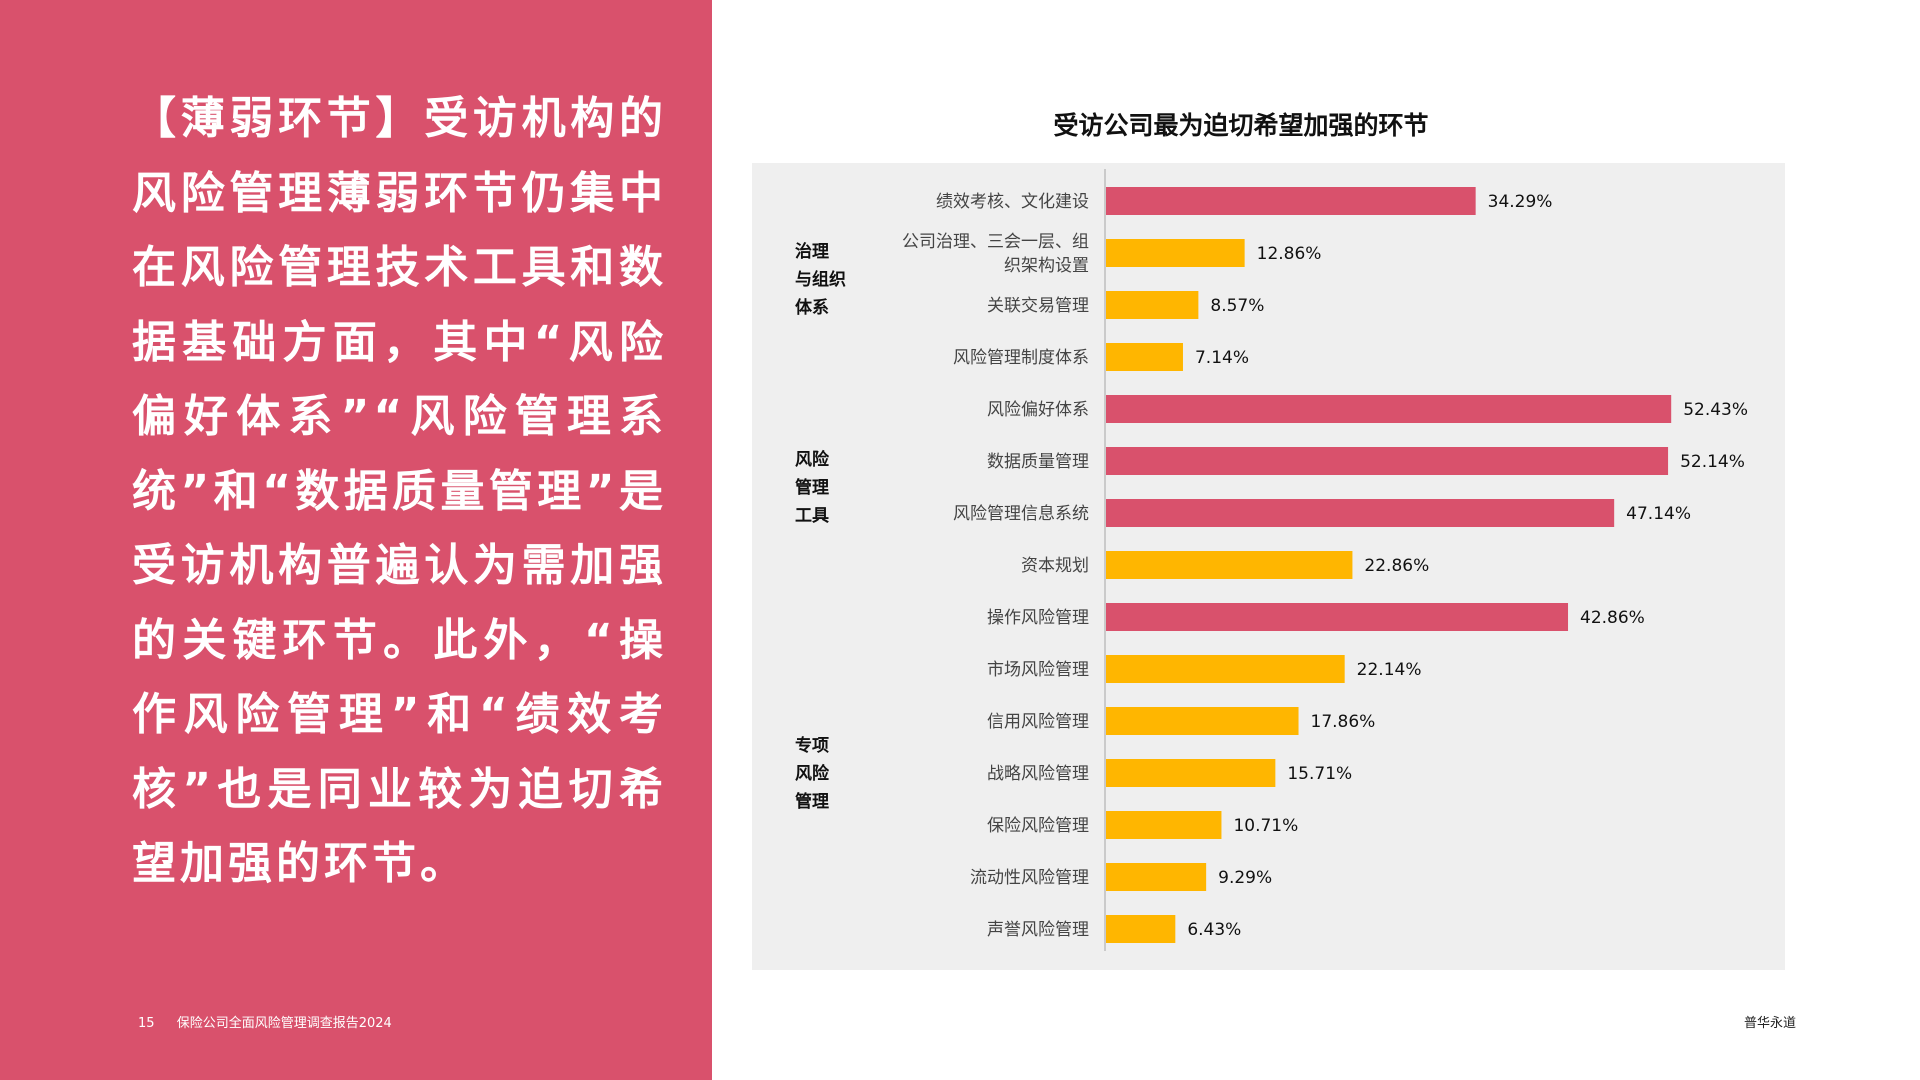 The image size is (1920, 1080). I want to click on data-label: 7.14%, so click(1222, 358).